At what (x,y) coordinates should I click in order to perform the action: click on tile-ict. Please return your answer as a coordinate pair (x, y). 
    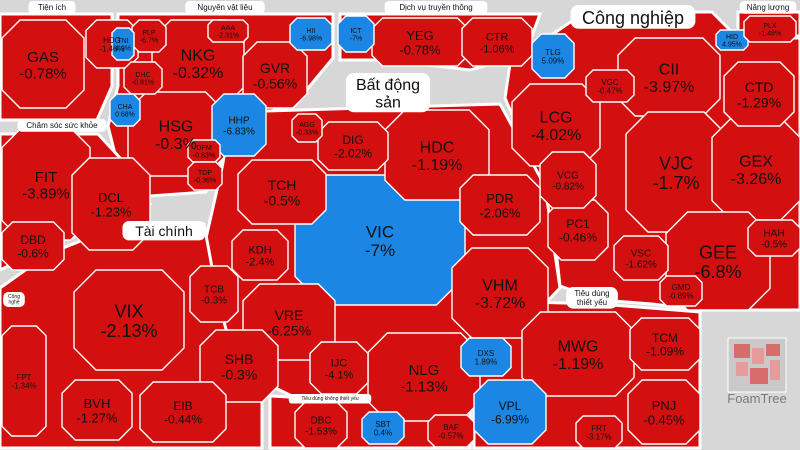
    Looking at the image, I should click on (356, 34).